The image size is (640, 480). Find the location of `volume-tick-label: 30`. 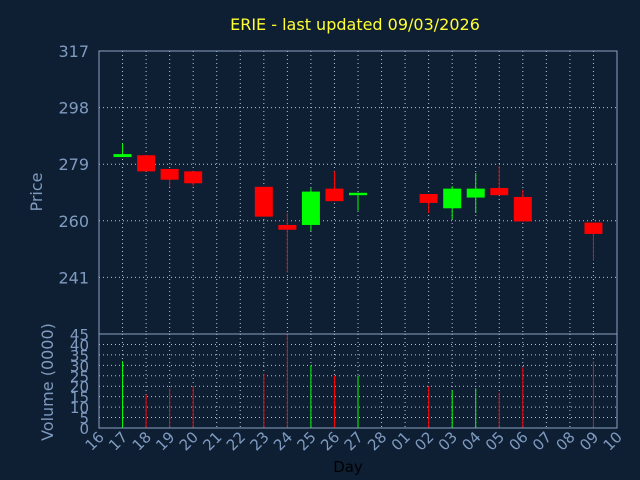

volume-tick-label: 30 is located at coordinates (79, 366).